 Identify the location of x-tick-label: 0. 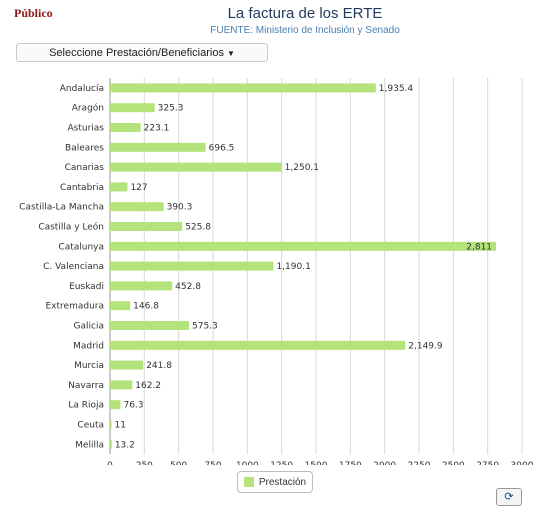
(110, 463).